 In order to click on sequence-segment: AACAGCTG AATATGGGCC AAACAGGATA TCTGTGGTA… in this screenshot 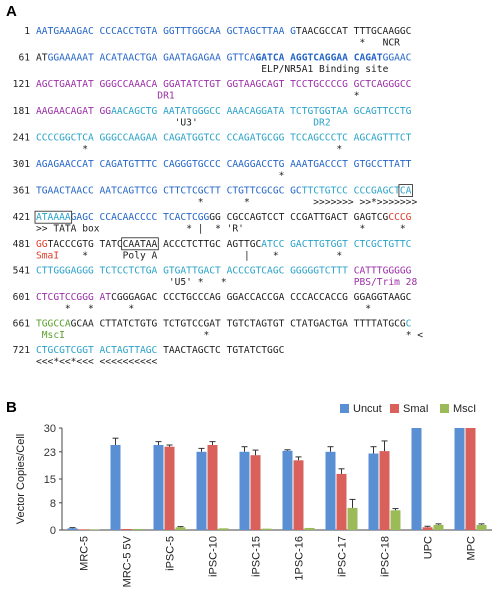, I will do `click(261, 111)`.